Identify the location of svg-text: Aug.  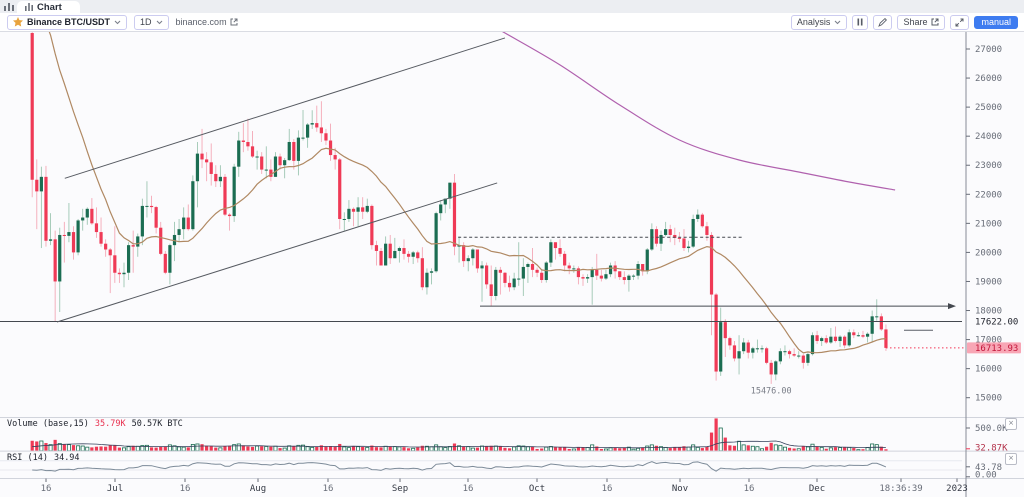
(258, 489).